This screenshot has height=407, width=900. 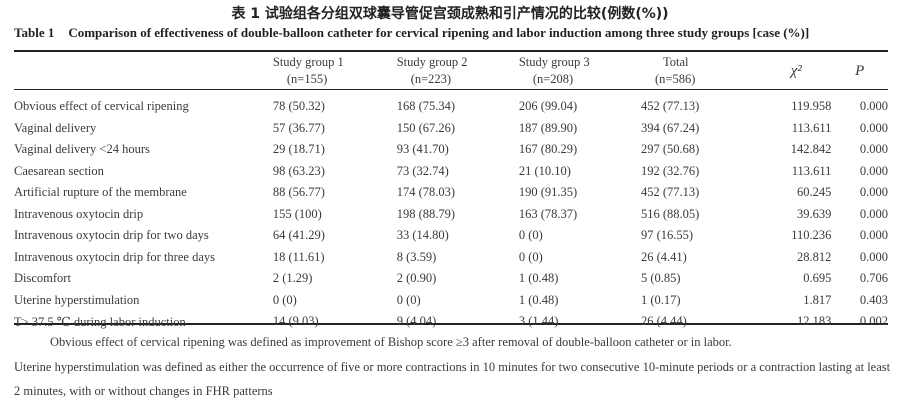 I want to click on row-label: Intravenous oxytocin drip, so click(x=79, y=213).